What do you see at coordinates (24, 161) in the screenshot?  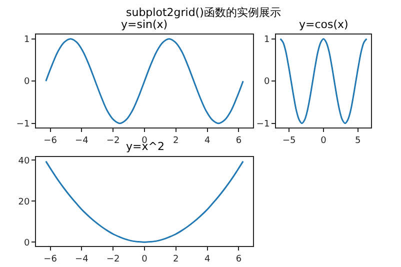 I see `y-tick-label: 40` at bounding box center [24, 161].